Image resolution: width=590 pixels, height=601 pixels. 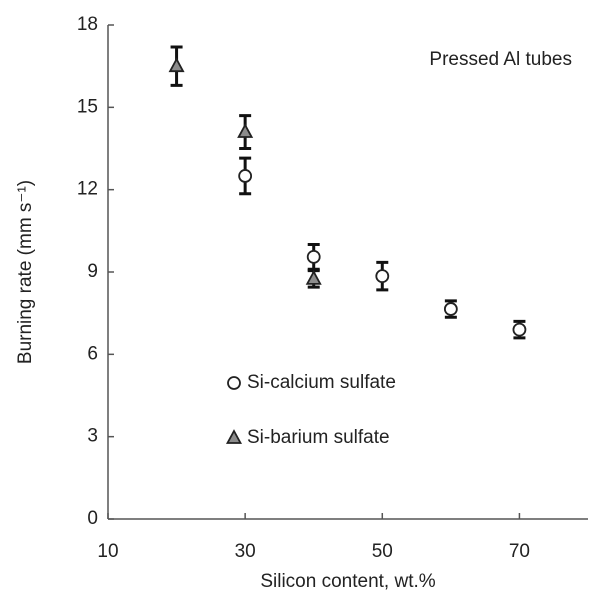 I want to click on y-tick-label: 0, so click(x=92, y=518).